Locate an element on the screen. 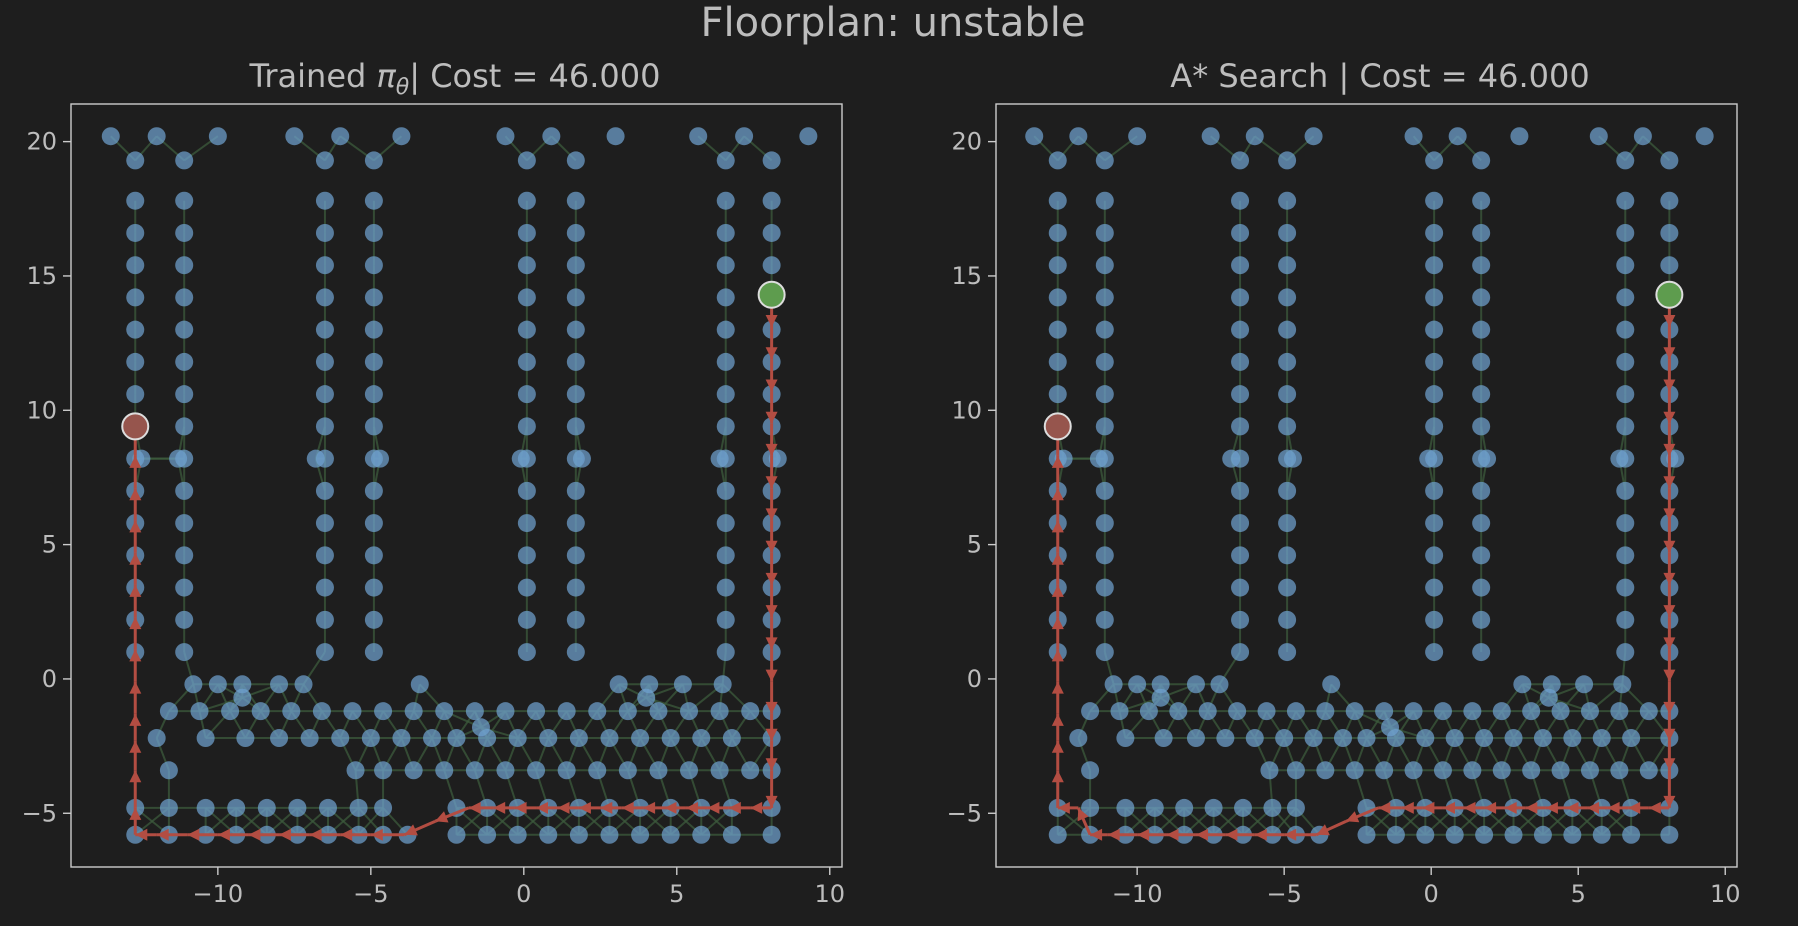 This screenshot has width=1798, height=926. y-tick-label: −5 is located at coordinates (964, 813).